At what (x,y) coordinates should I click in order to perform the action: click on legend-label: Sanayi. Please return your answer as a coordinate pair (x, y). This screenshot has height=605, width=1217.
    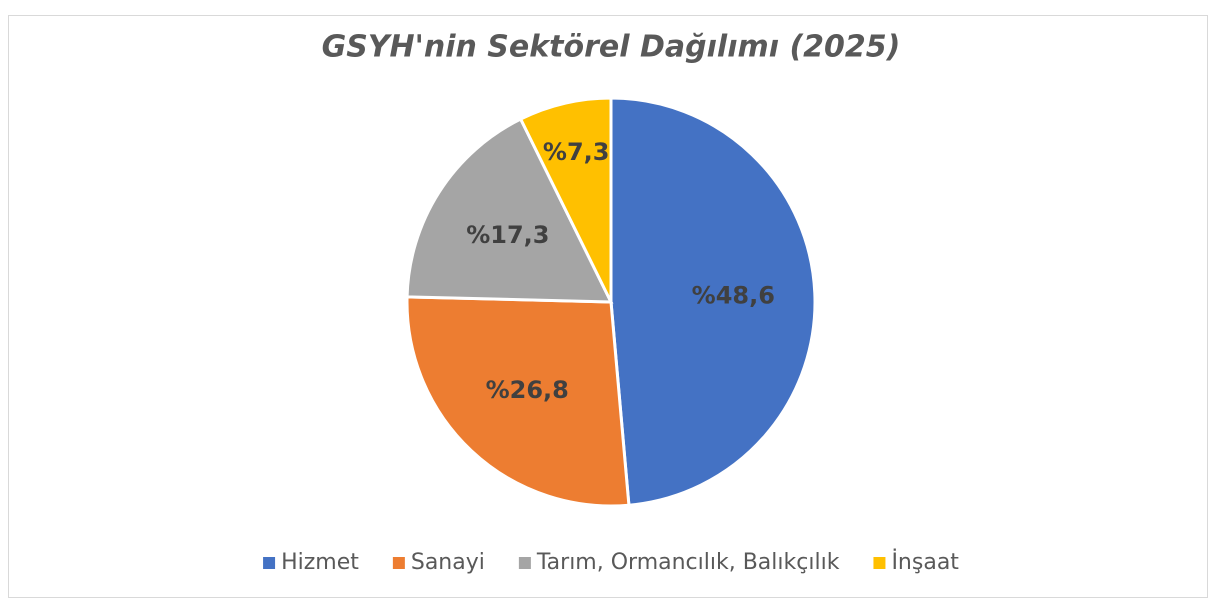
    Looking at the image, I should click on (448, 562).